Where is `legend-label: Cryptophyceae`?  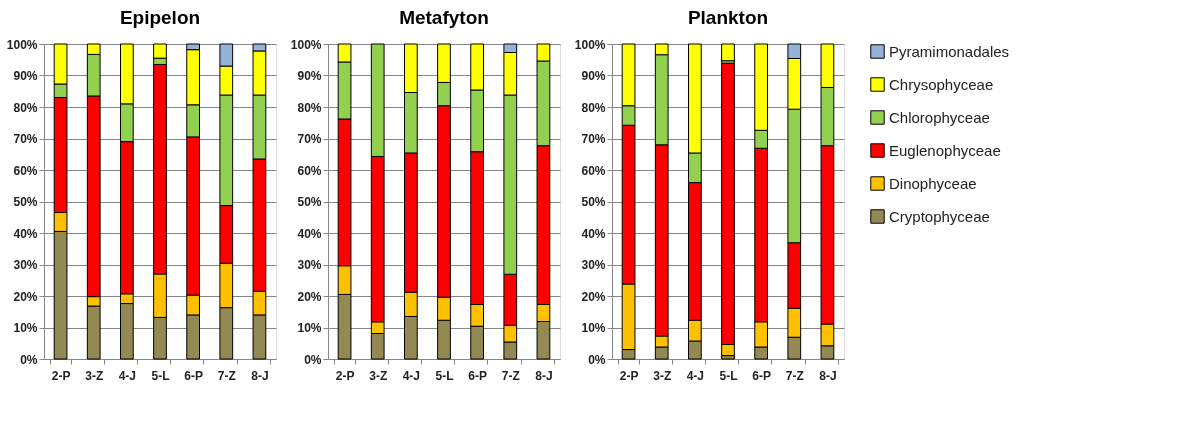 legend-label: Cryptophyceae is located at coordinates (939, 216).